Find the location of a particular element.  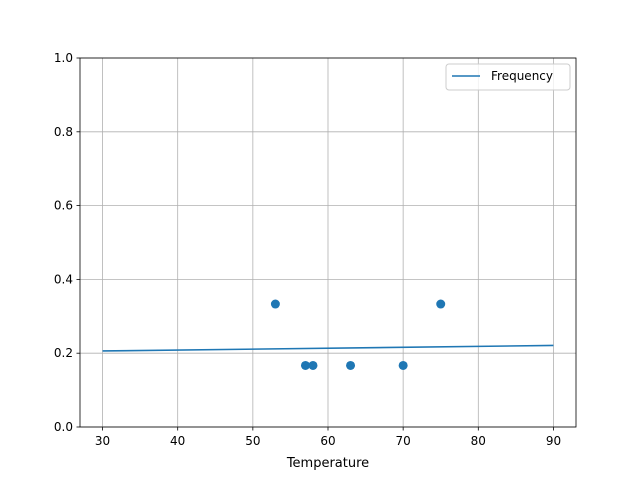

x-tick-label: 50 is located at coordinates (252, 441).